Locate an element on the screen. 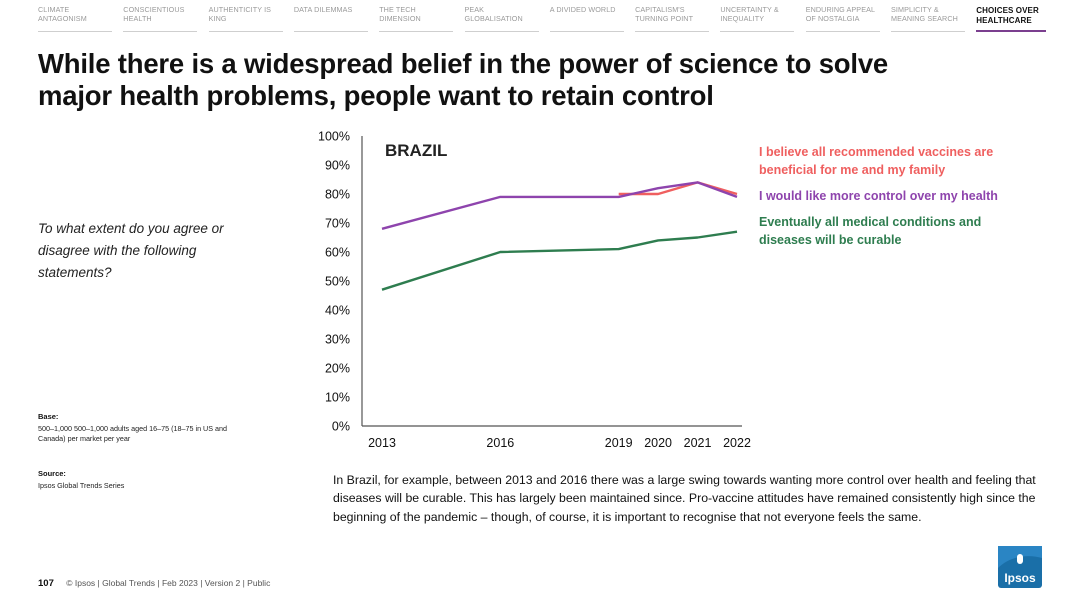  page-number: 107 is located at coordinates (46, 583).